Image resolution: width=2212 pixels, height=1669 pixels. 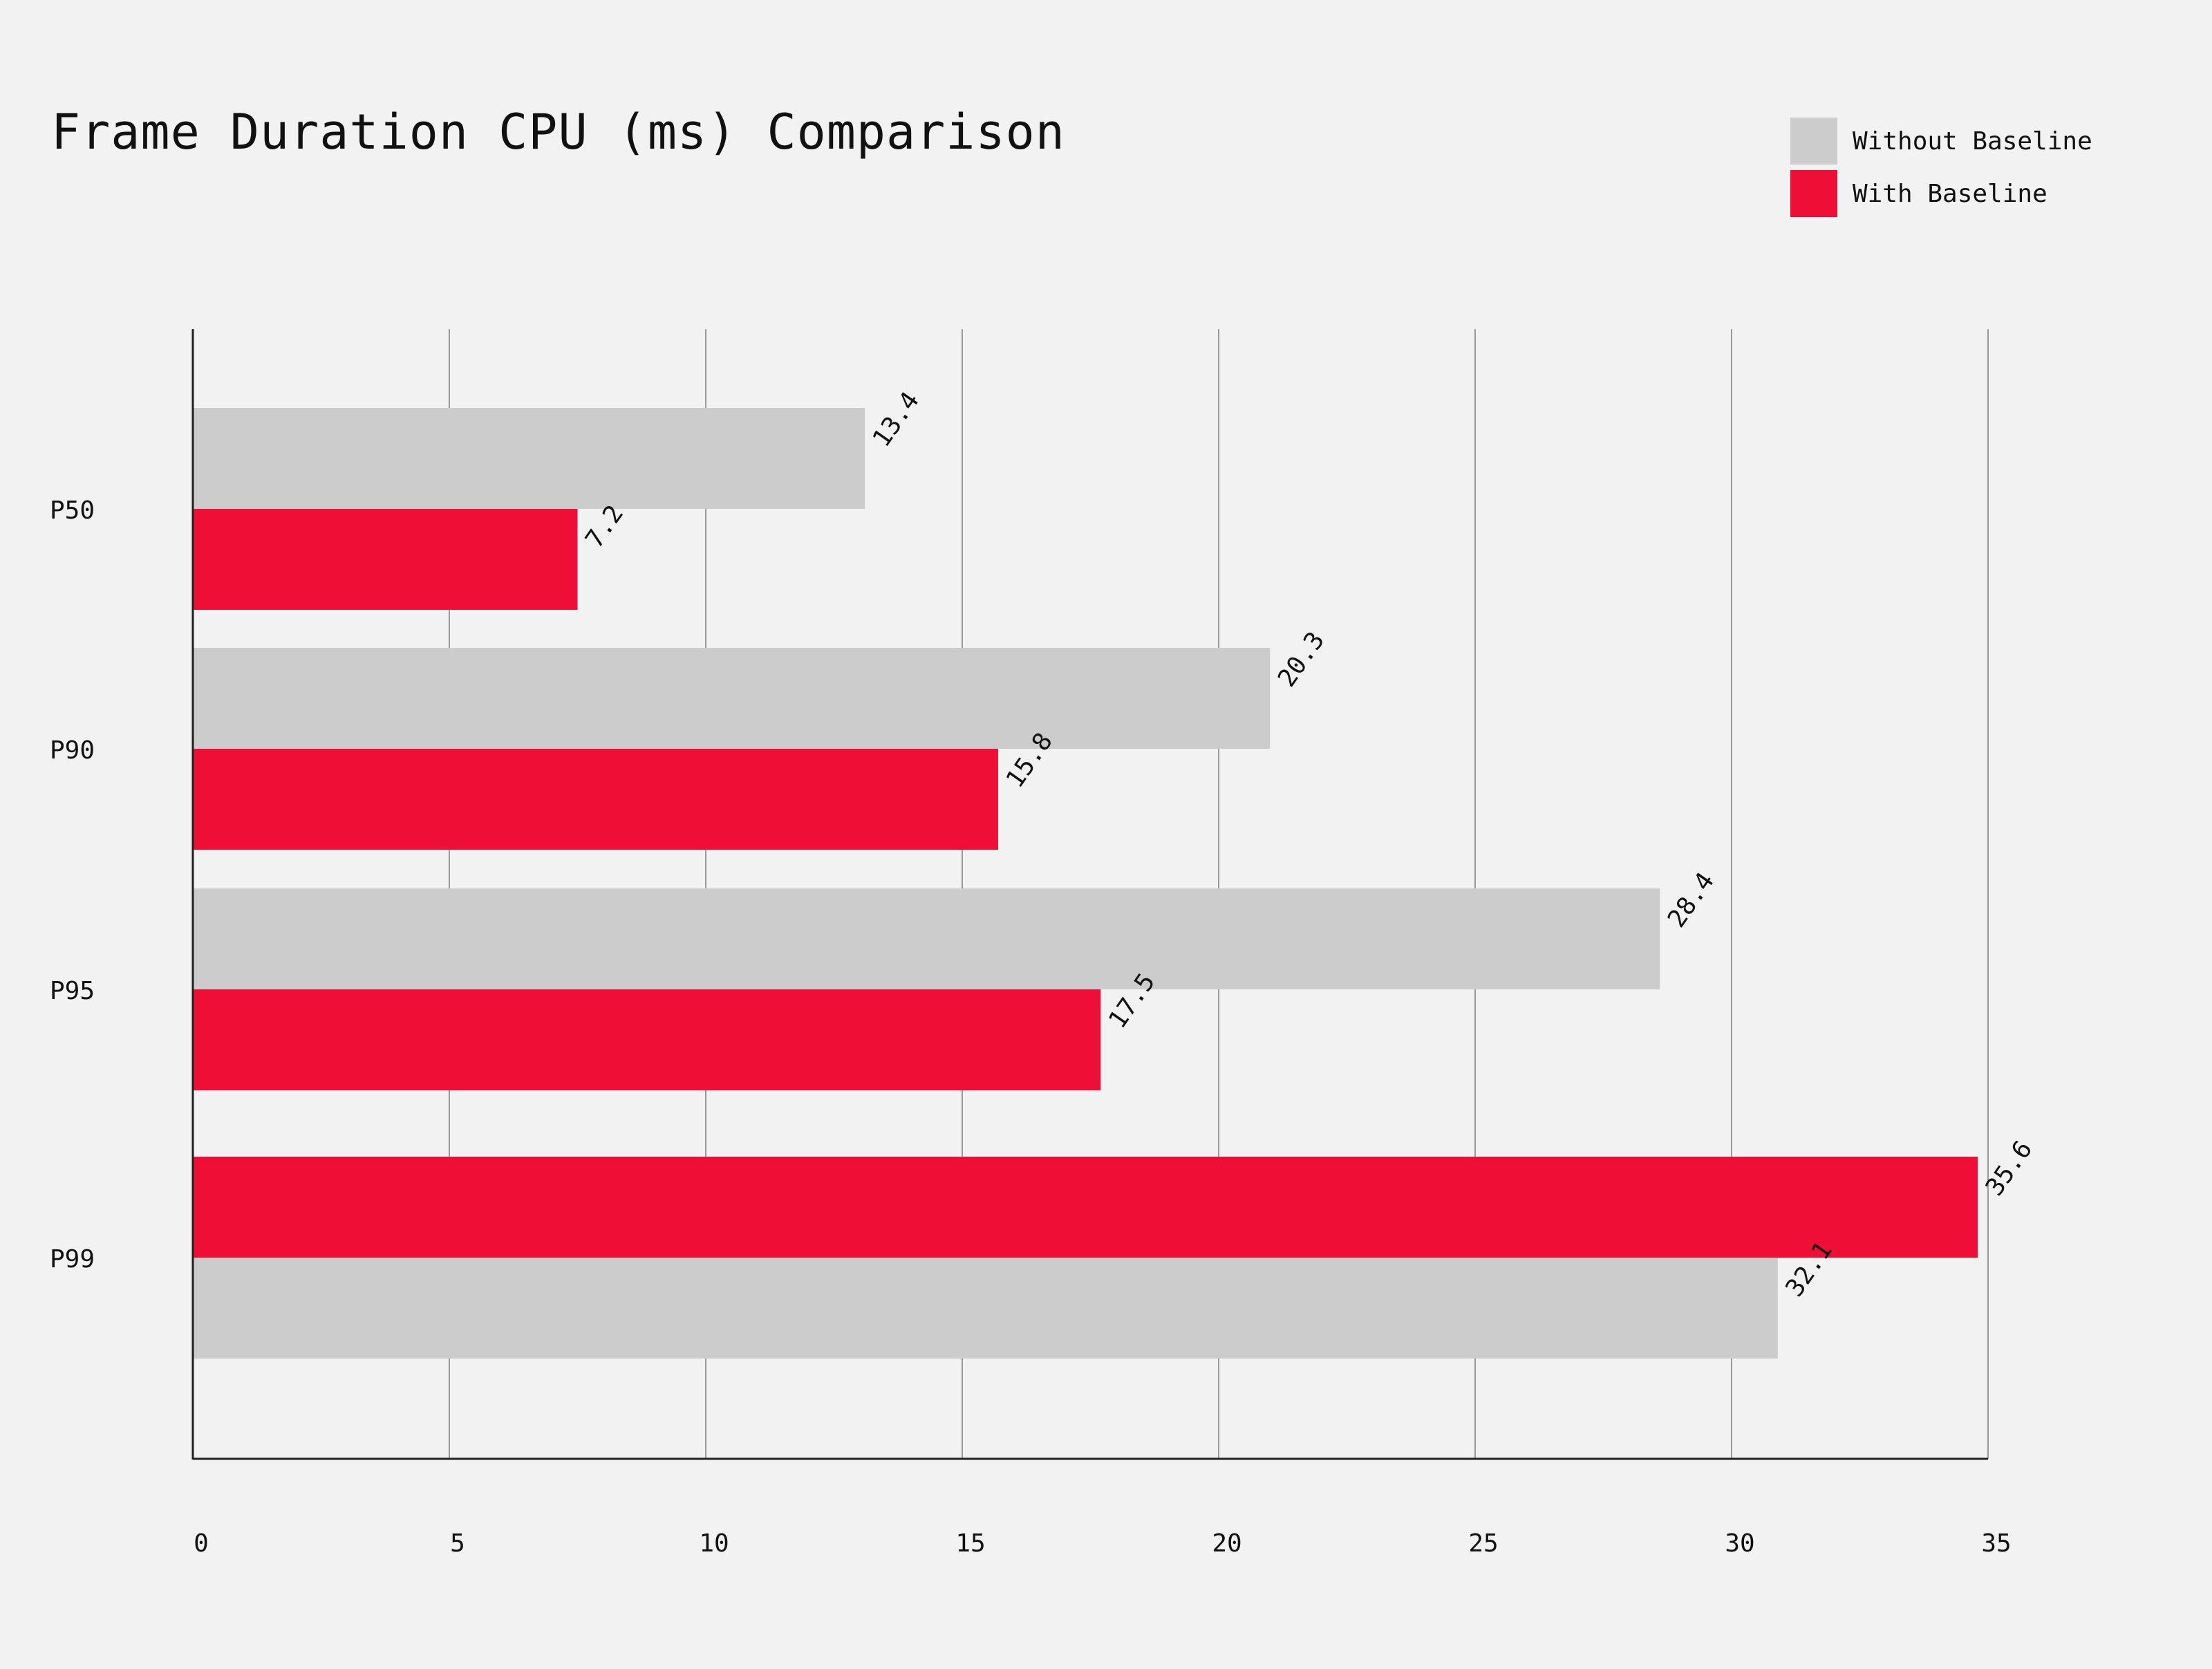 What do you see at coordinates (1691, 900) in the screenshot?
I see `data-label: 28.4` at bounding box center [1691, 900].